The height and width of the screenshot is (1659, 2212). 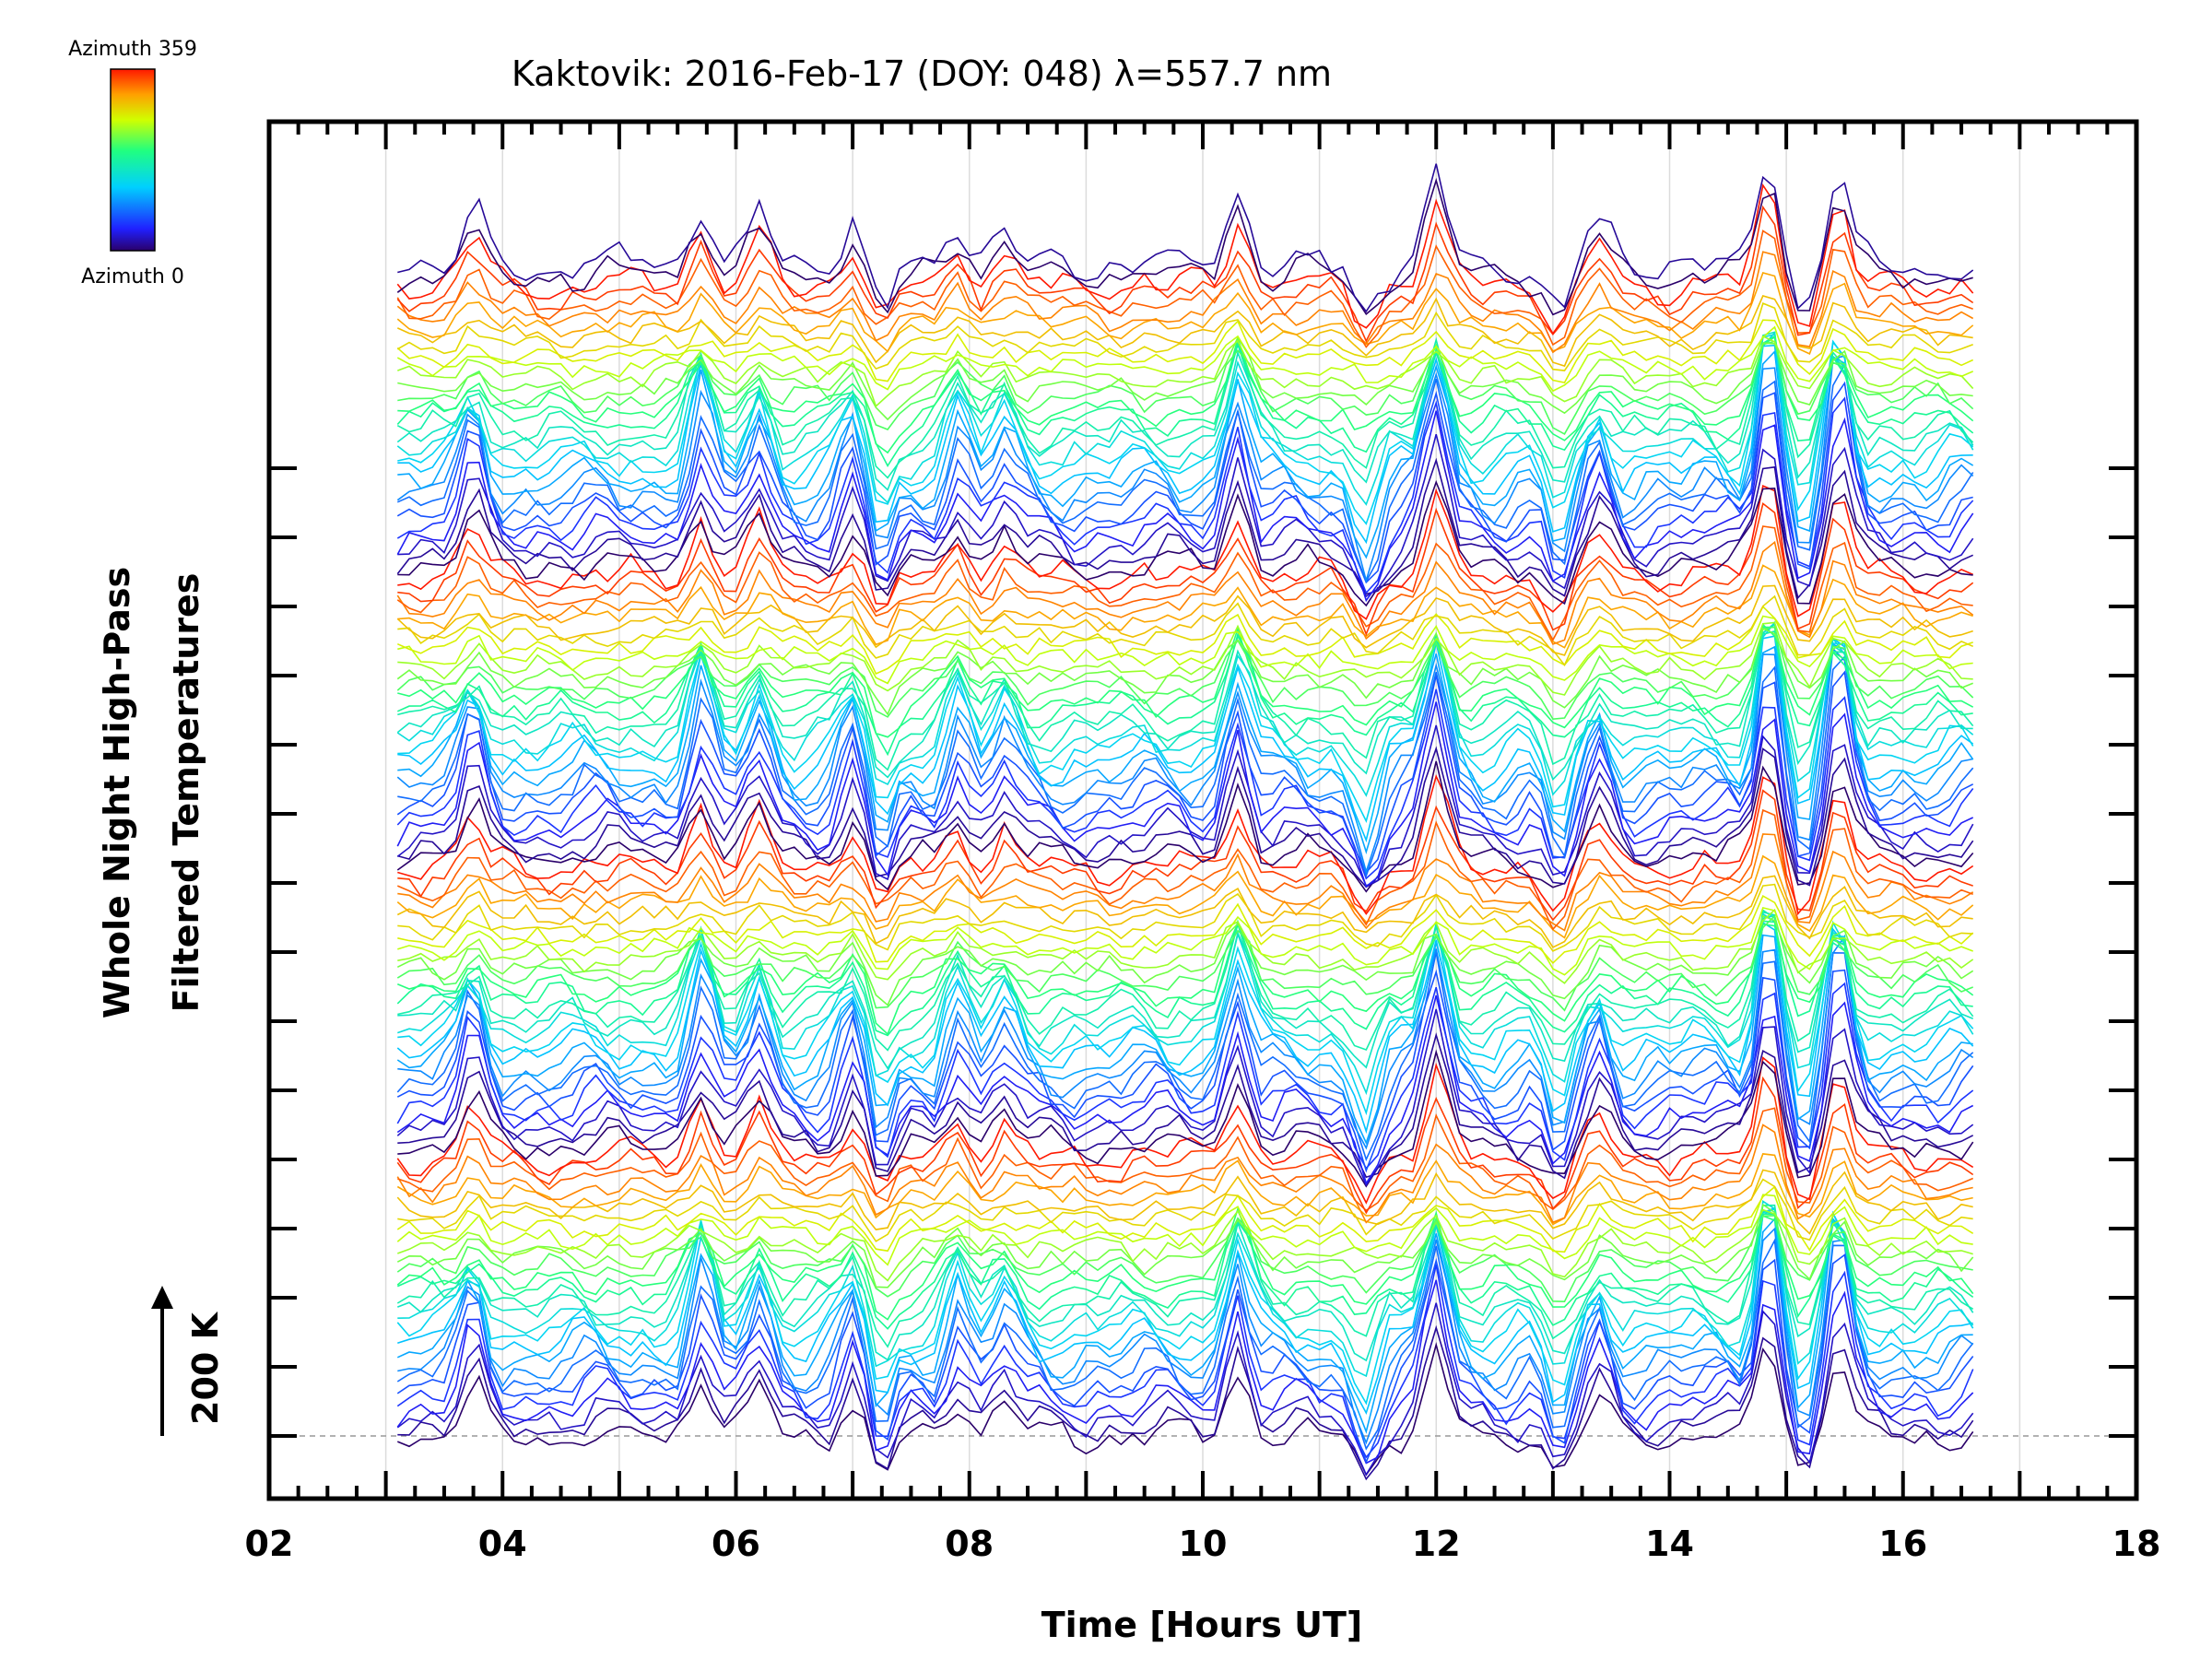 I want to click on x-tick-label: 16, so click(x=1902, y=1544).